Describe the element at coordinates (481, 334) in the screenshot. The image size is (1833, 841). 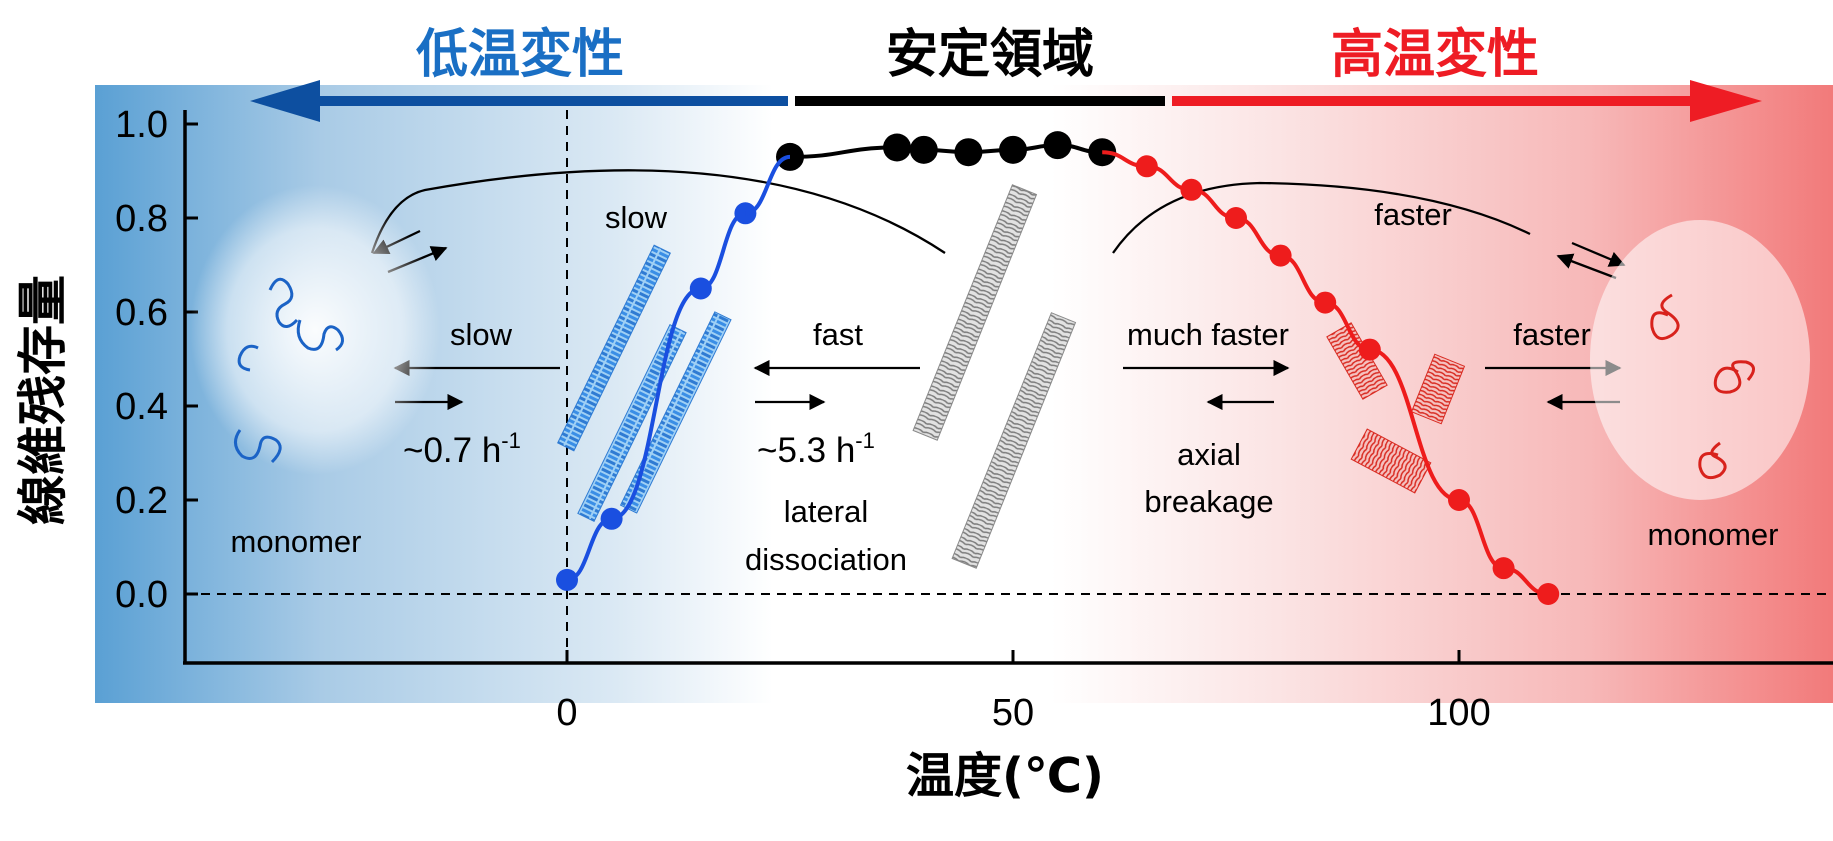
I see `annotation-slow-left: slow` at that location.